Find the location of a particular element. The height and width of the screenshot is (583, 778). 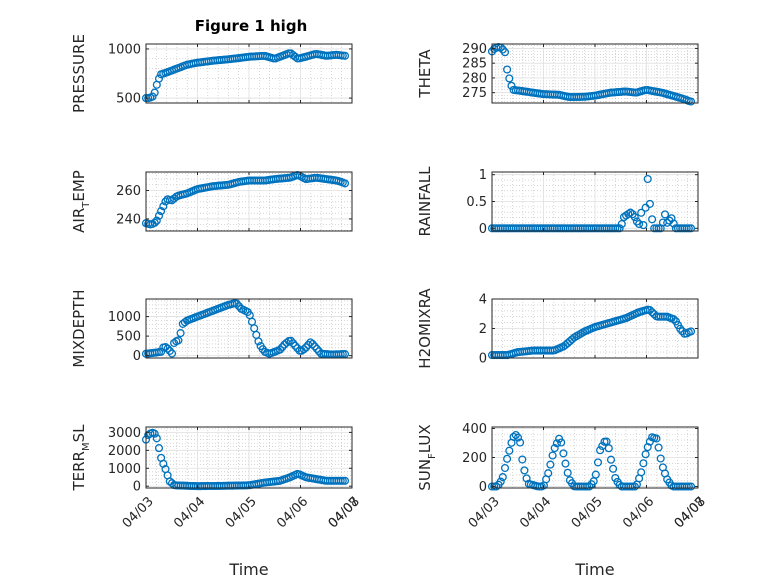

y-tick-label: 0.5 is located at coordinates (476, 202).